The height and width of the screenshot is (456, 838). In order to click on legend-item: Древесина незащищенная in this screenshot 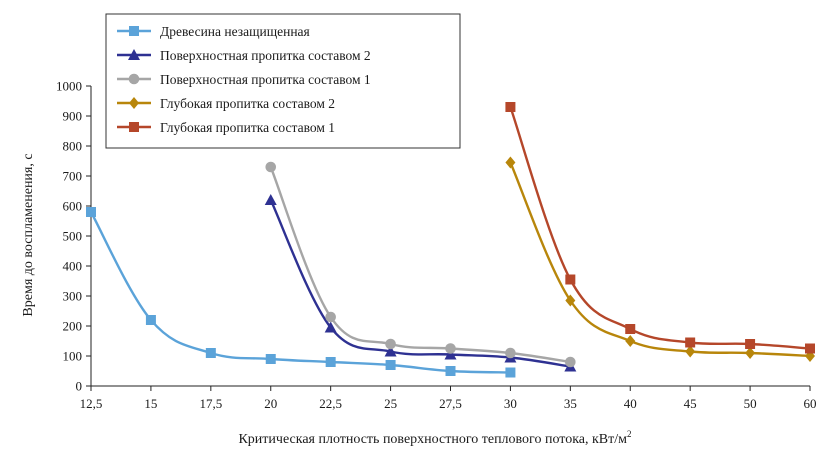, I will do `click(213, 31)`.